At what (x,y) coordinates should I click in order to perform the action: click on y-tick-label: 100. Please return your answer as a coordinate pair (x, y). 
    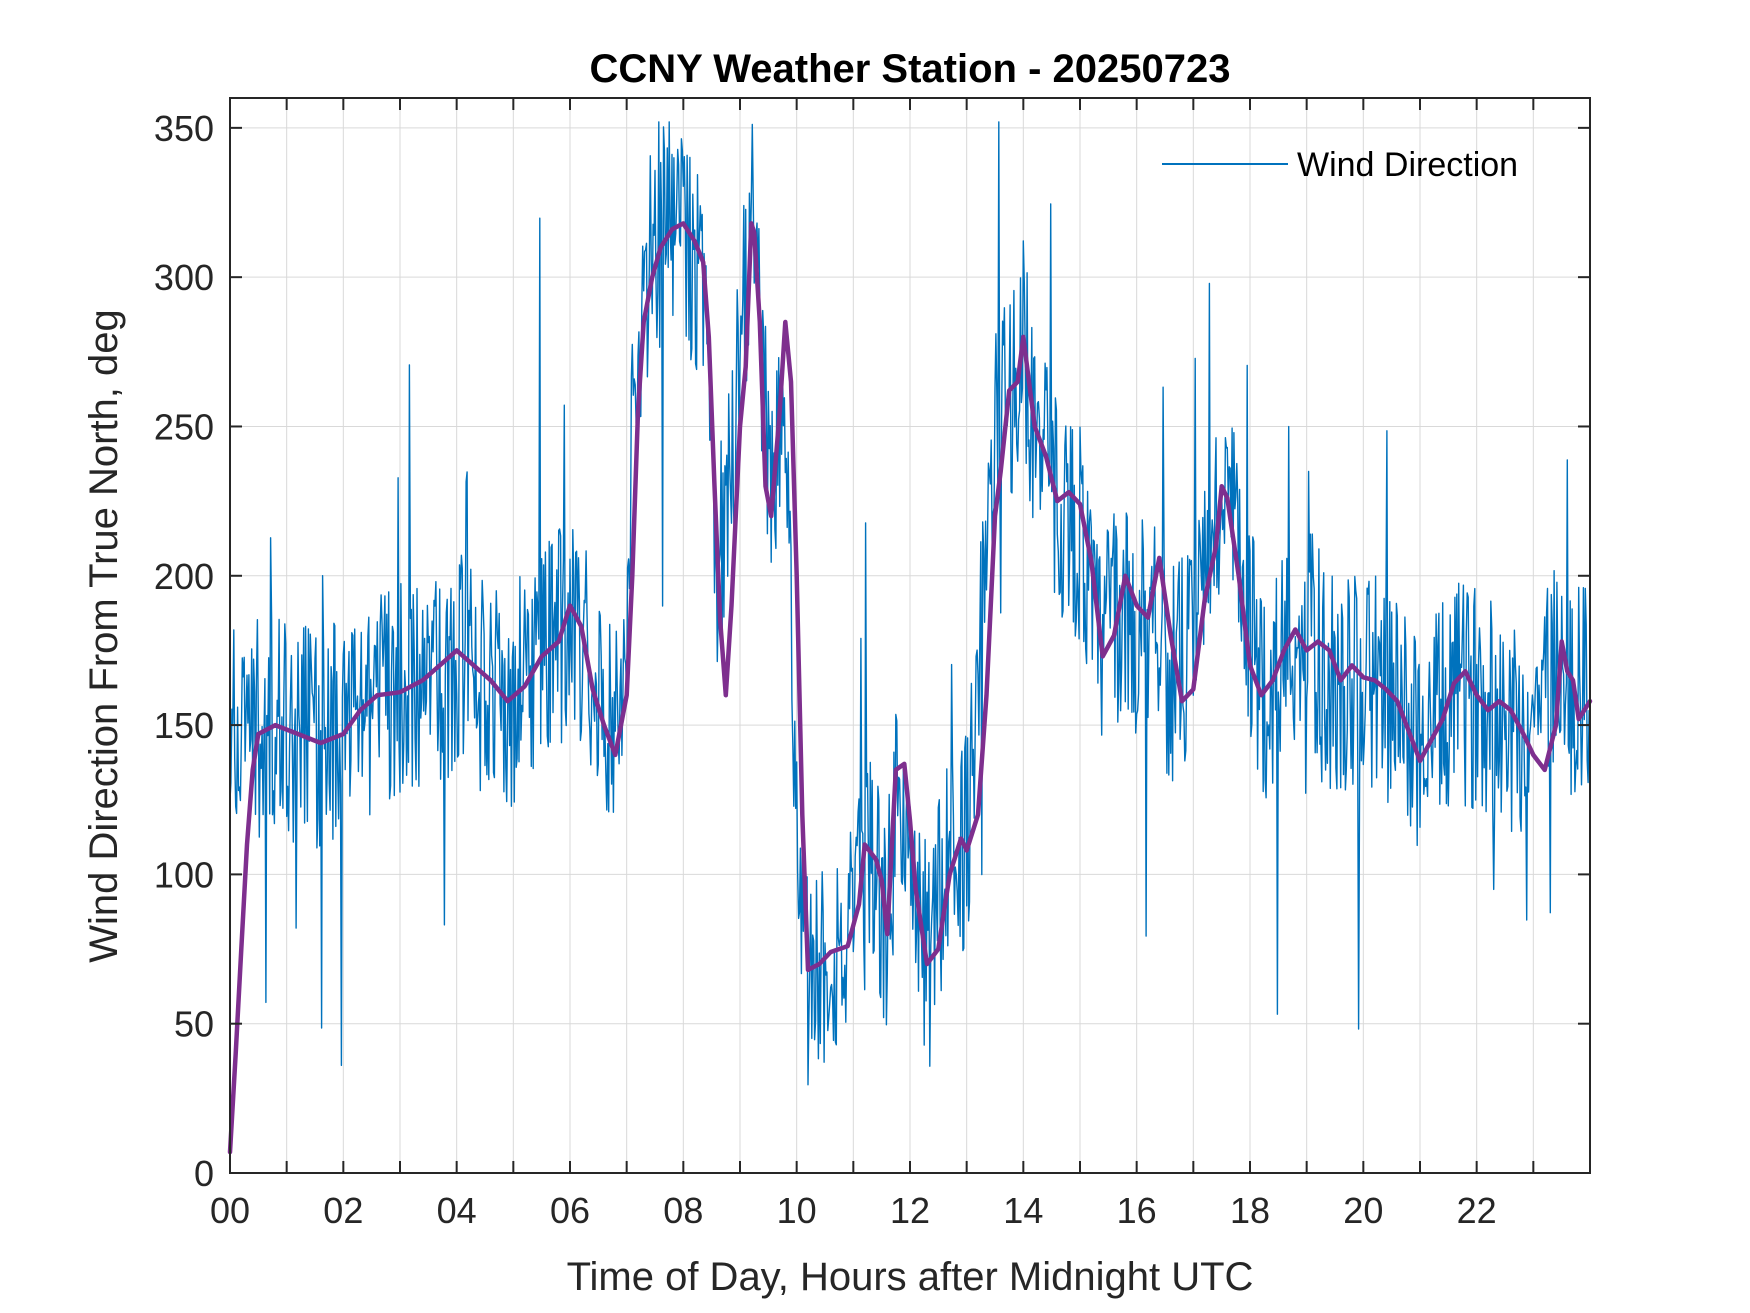
    Looking at the image, I should click on (184, 874).